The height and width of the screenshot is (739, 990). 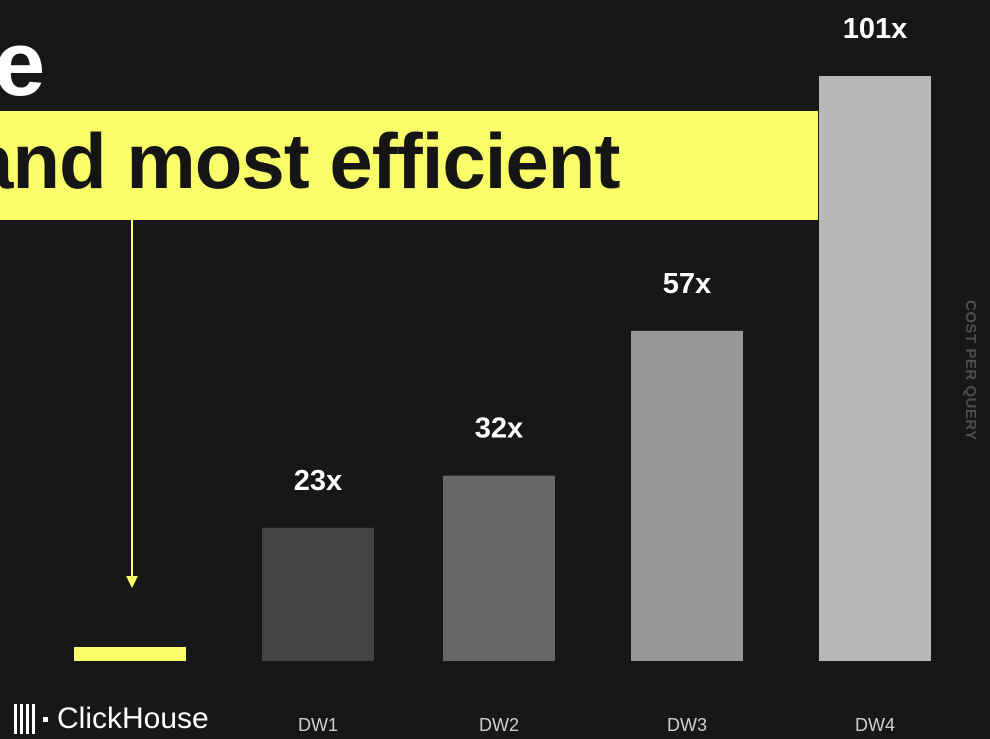 What do you see at coordinates (499, 568) in the screenshot?
I see `bar-dw2` at bounding box center [499, 568].